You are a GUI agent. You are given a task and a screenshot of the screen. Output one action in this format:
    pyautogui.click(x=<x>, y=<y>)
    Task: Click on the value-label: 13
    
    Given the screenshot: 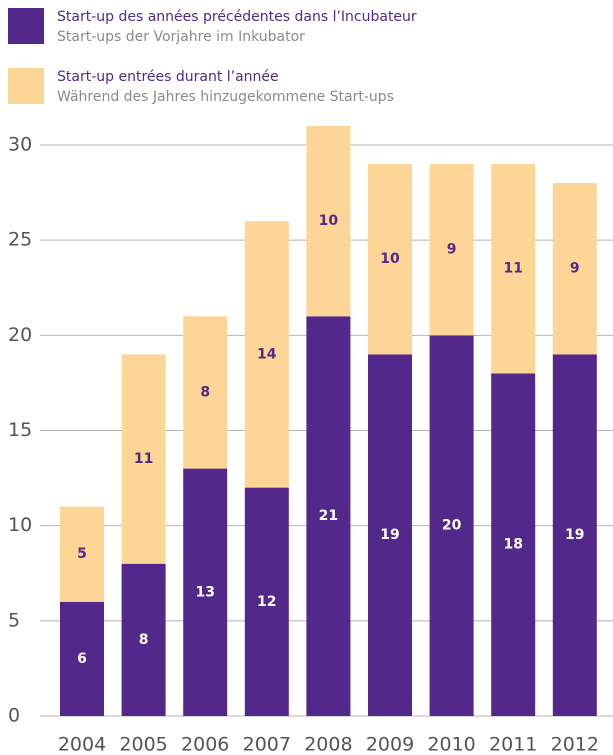 What is the action you would take?
    pyautogui.click(x=204, y=592)
    